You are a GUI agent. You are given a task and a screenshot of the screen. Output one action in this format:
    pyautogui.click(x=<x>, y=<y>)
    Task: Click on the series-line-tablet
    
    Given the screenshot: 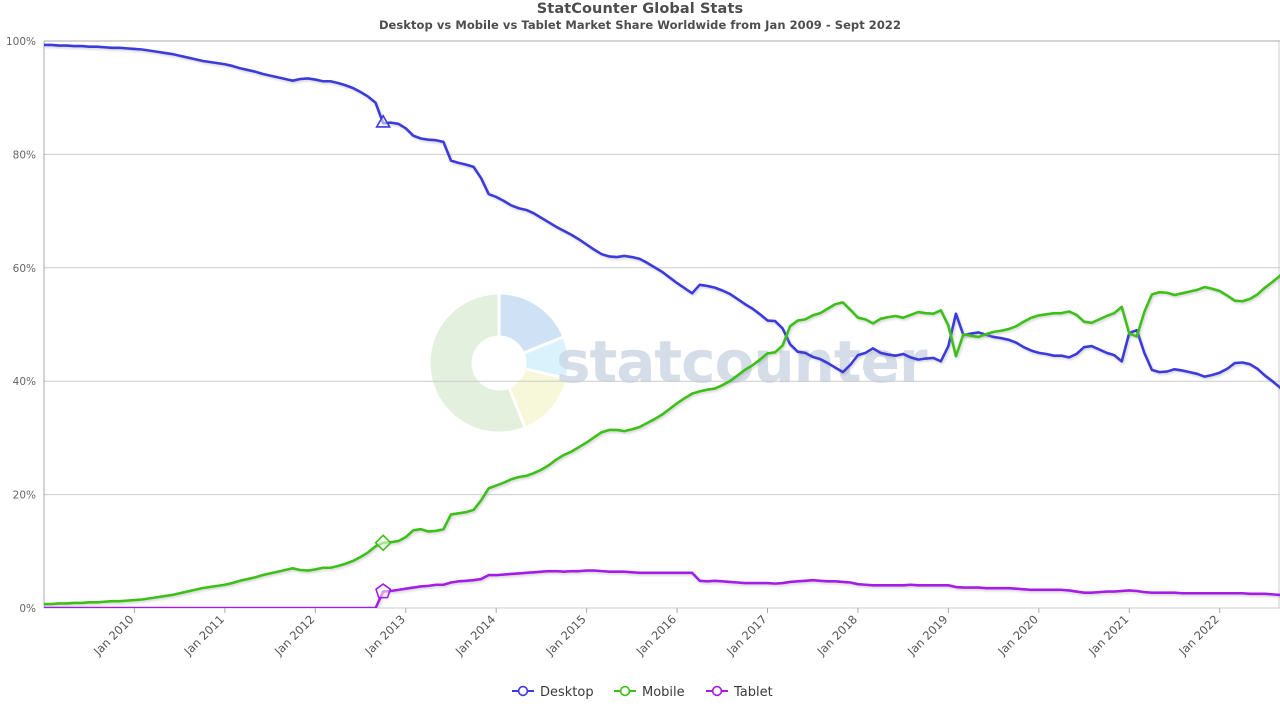 What is the action you would take?
    pyautogui.click(x=662, y=588)
    